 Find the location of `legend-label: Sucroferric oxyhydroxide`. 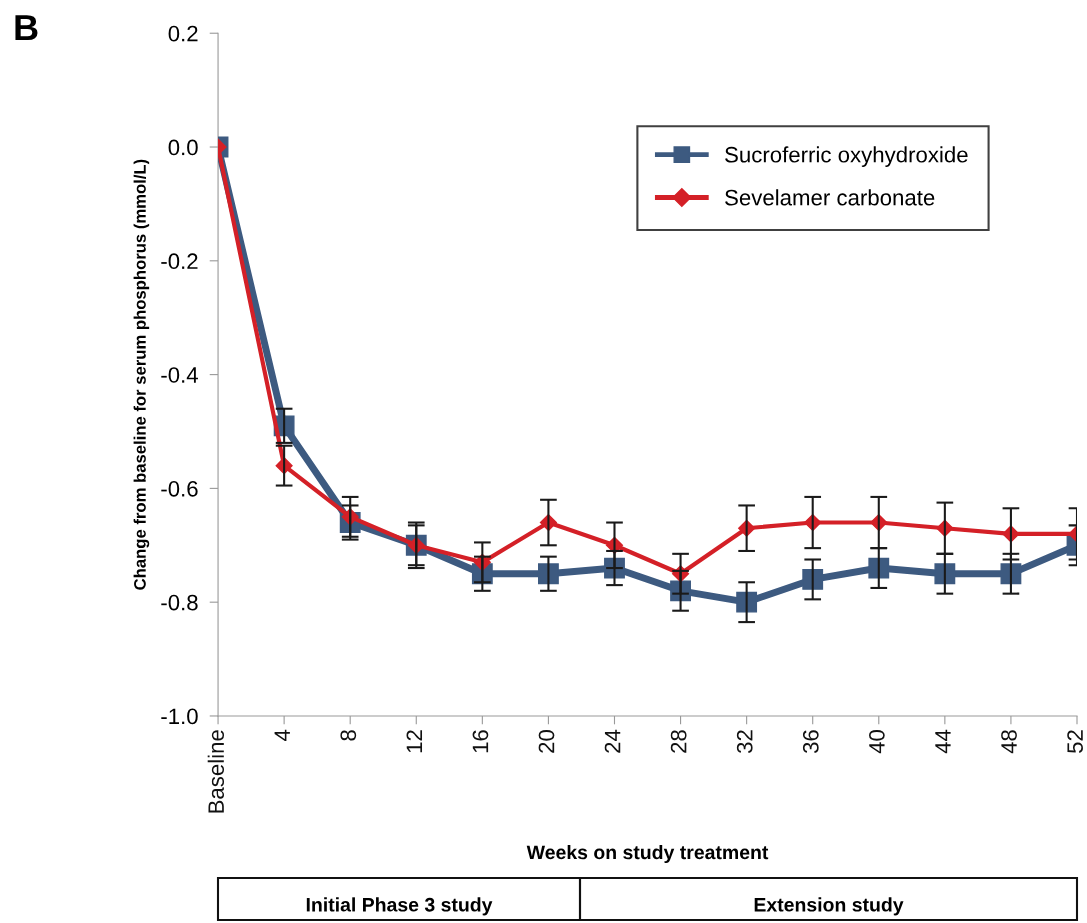

legend-label: Sucroferric oxyhydroxide is located at coordinates (846, 156).